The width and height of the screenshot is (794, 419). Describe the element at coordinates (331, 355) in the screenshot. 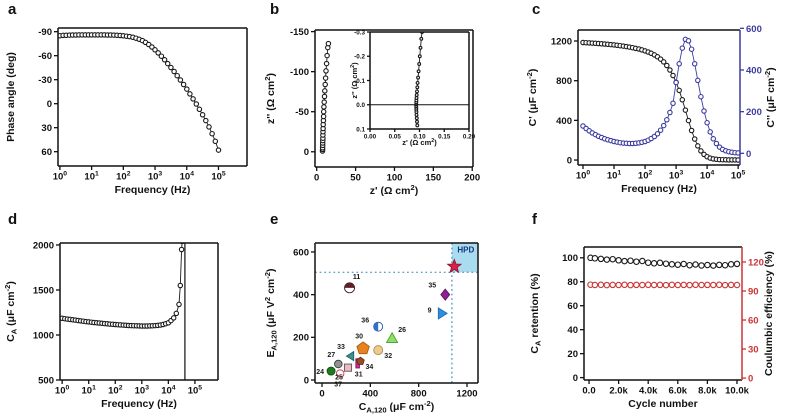

I see `svg-text: 27` at that location.